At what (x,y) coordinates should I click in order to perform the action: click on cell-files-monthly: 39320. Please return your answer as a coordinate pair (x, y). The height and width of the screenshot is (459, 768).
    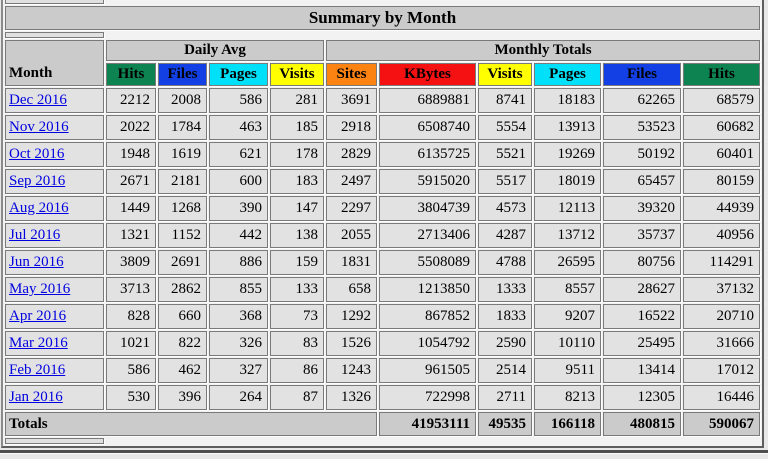
    Looking at the image, I should click on (642, 208).